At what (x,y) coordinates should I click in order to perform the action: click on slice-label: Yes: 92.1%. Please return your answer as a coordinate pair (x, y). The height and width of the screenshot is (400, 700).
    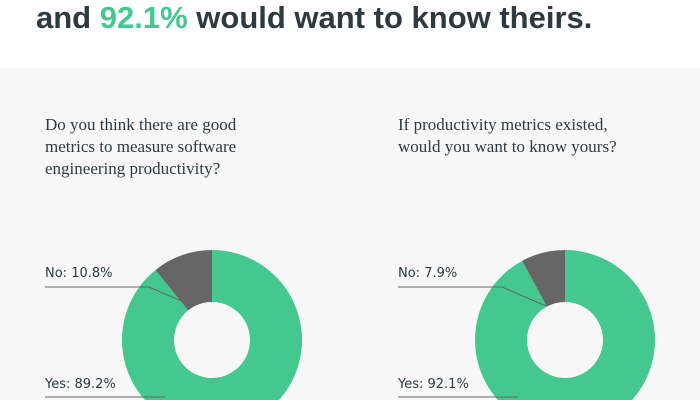
    Looking at the image, I should click on (433, 384).